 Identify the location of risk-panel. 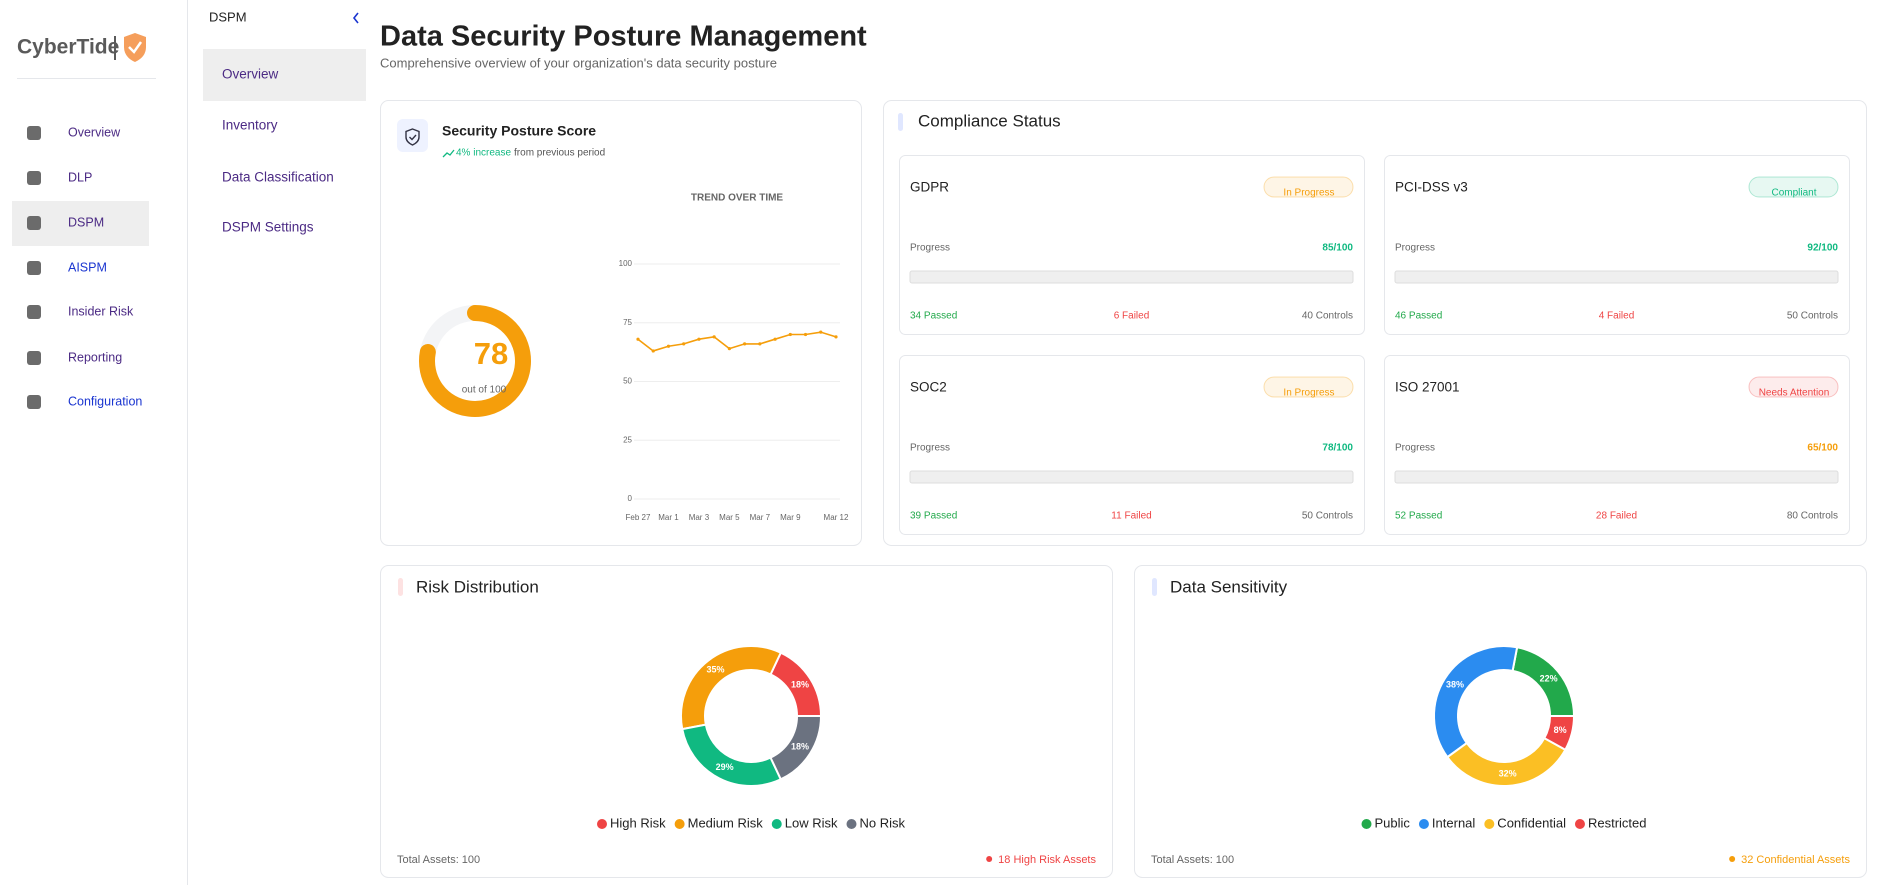
(746, 721).